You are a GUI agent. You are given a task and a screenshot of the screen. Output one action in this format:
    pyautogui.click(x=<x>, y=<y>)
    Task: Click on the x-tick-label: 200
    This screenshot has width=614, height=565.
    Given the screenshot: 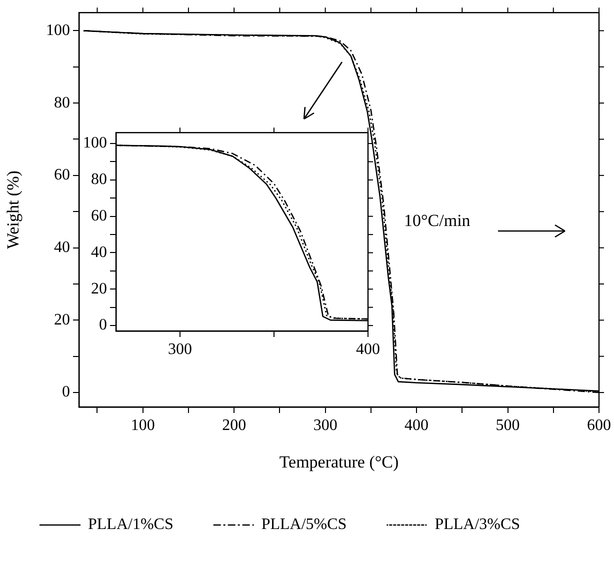 What is the action you would take?
    pyautogui.click(x=234, y=425)
    